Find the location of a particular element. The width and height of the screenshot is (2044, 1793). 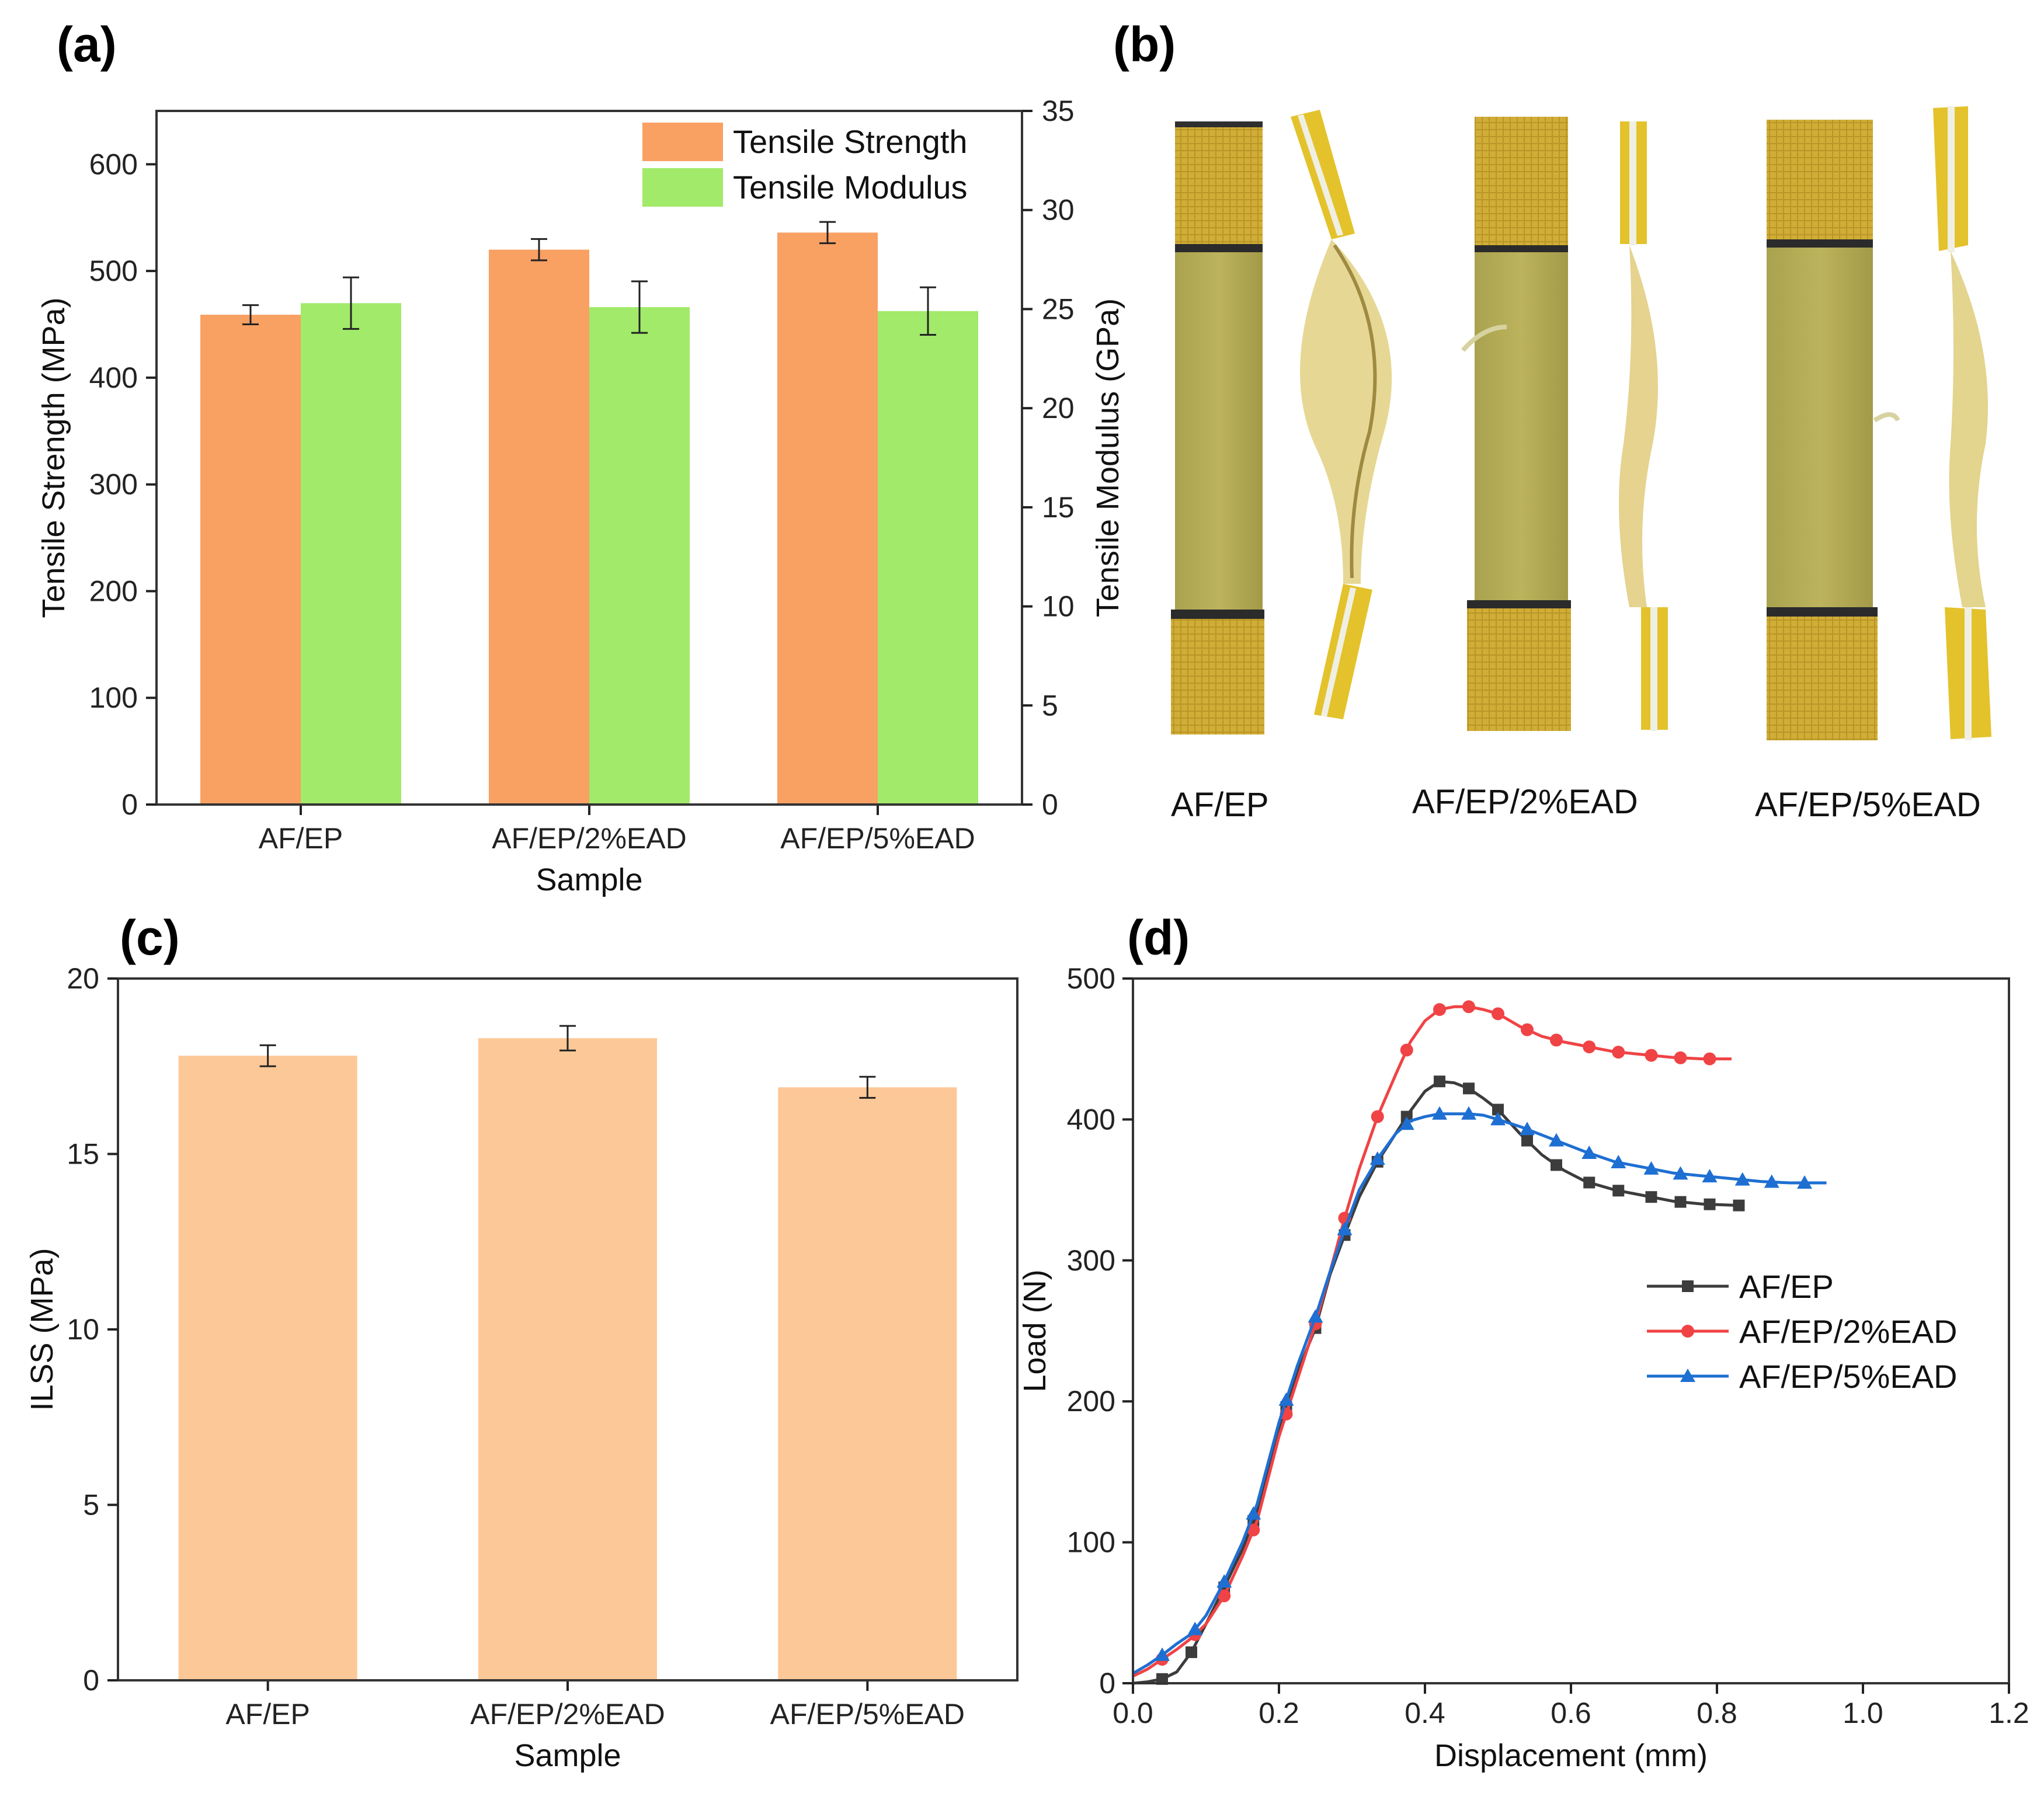

specimen-1-side is located at coordinates (1341, 415).